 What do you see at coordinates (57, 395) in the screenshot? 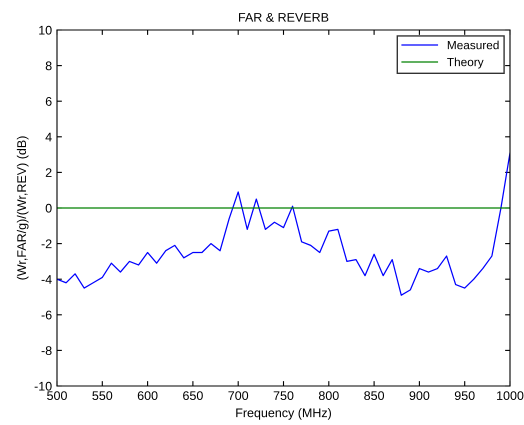
I see `x-tick-label: 500` at bounding box center [57, 395].